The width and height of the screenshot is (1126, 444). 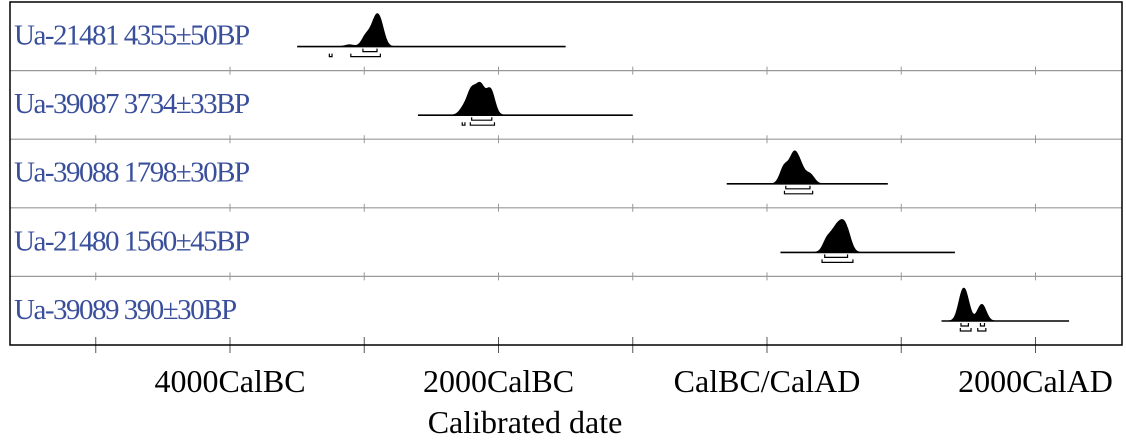 What do you see at coordinates (131, 36) in the screenshot?
I see `sample-label: Ua-21481 4355±50BP` at bounding box center [131, 36].